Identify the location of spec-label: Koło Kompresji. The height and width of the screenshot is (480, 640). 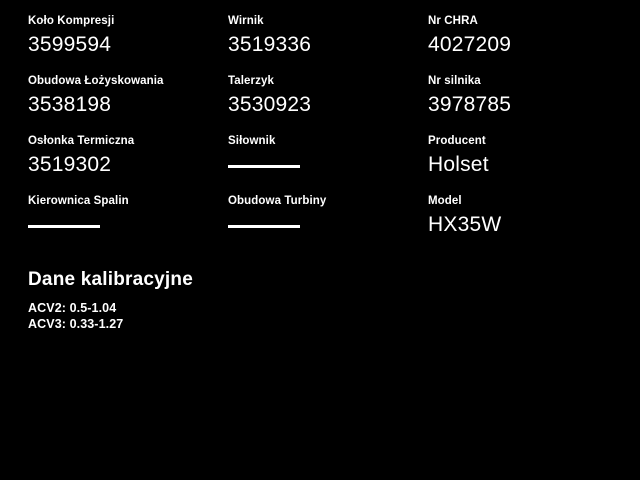
(71, 21).